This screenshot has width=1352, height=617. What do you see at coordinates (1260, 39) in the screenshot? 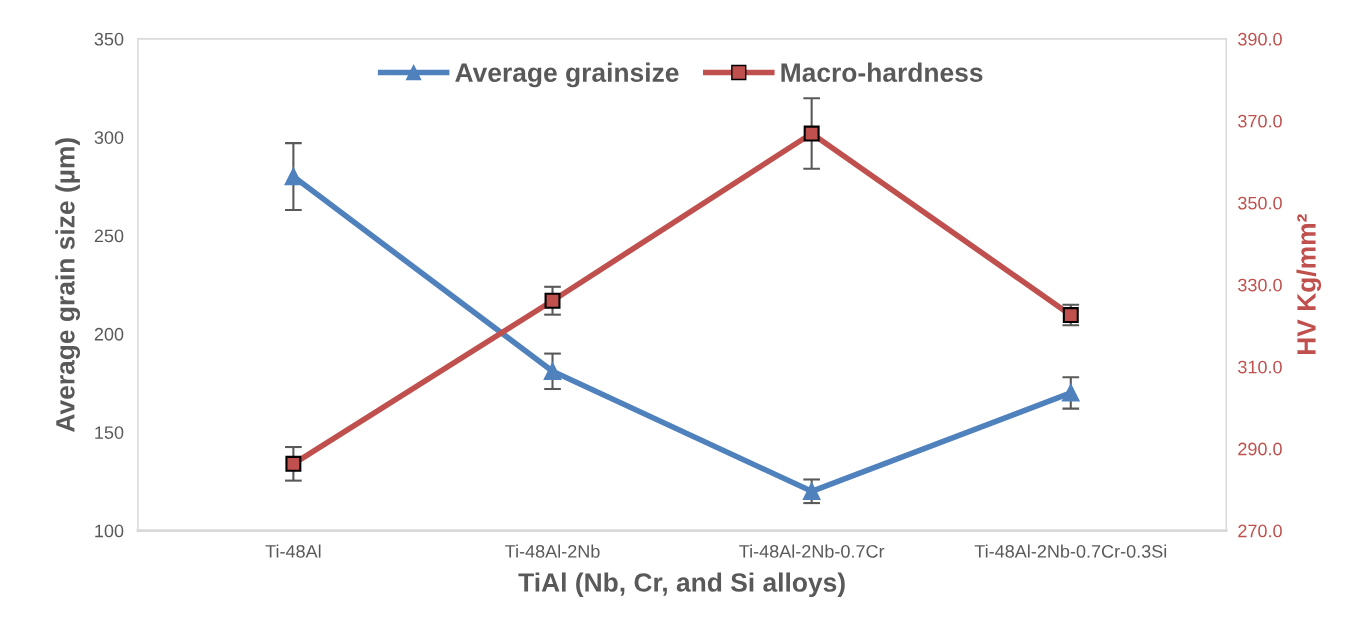
I see `y2-tick-label: 390.0` at bounding box center [1260, 39].